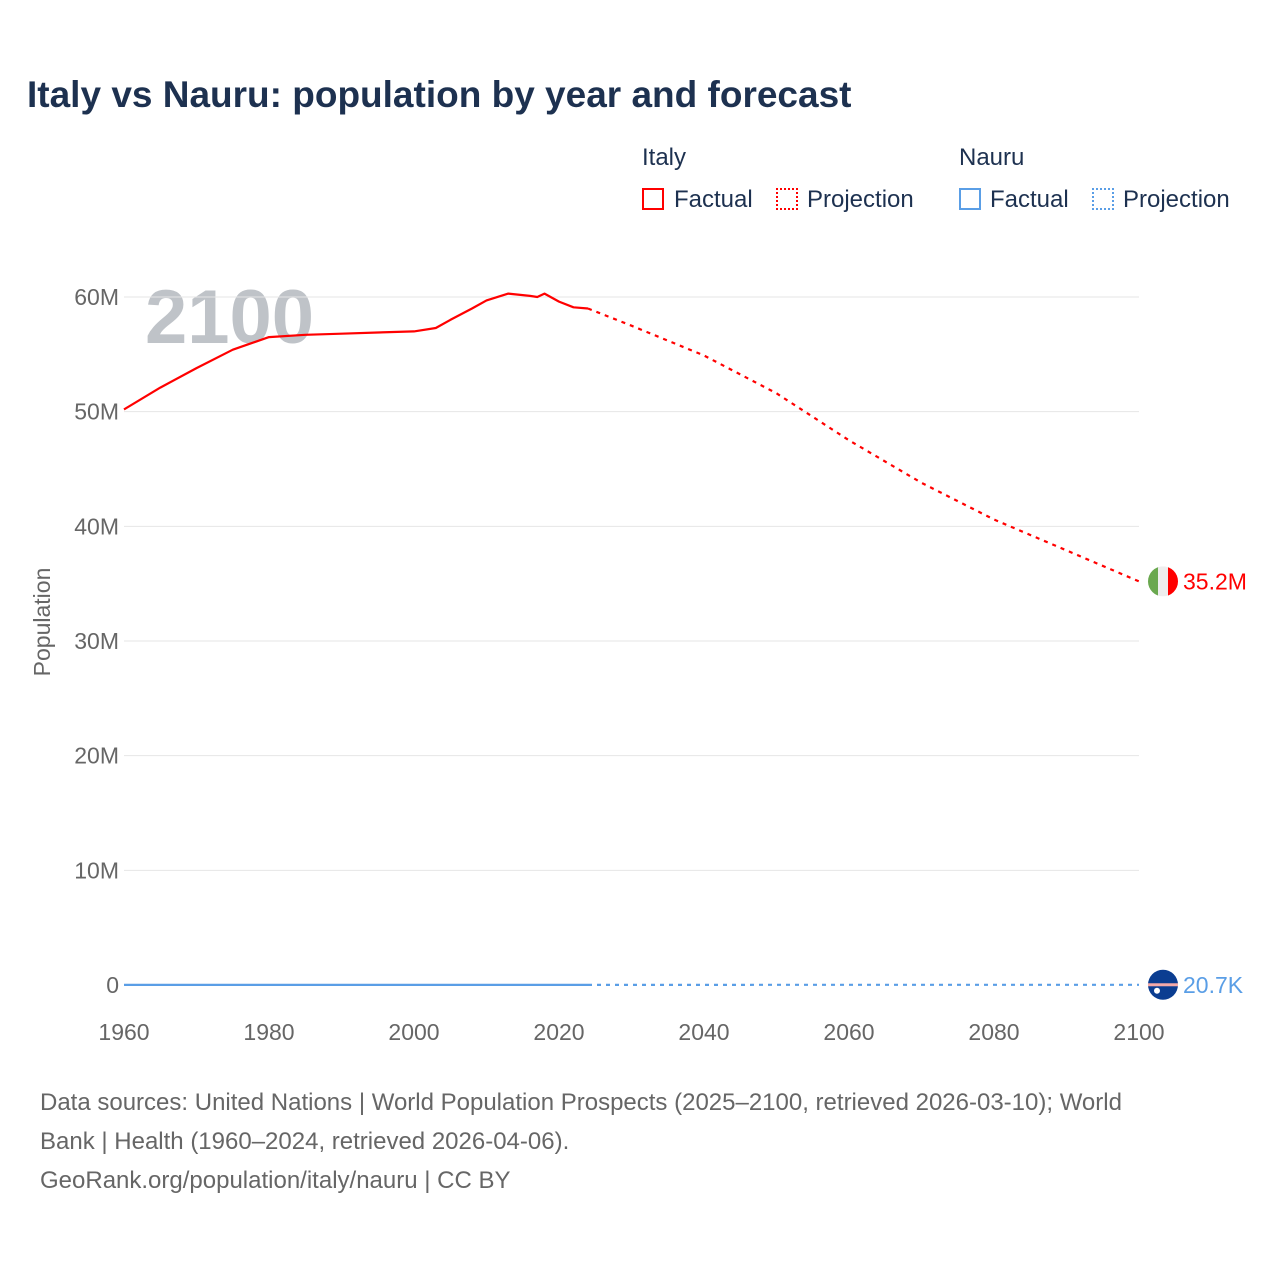 The width and height of the screenshot is (1280, 1280). Describe the element at coordinates (96, 297) in the screenshot. I see `y-tick-label: 60M` at that location.